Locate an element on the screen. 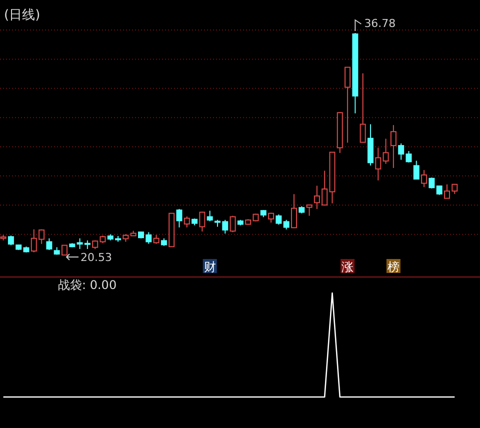  text: 财 is located at coordinates (210, 267).